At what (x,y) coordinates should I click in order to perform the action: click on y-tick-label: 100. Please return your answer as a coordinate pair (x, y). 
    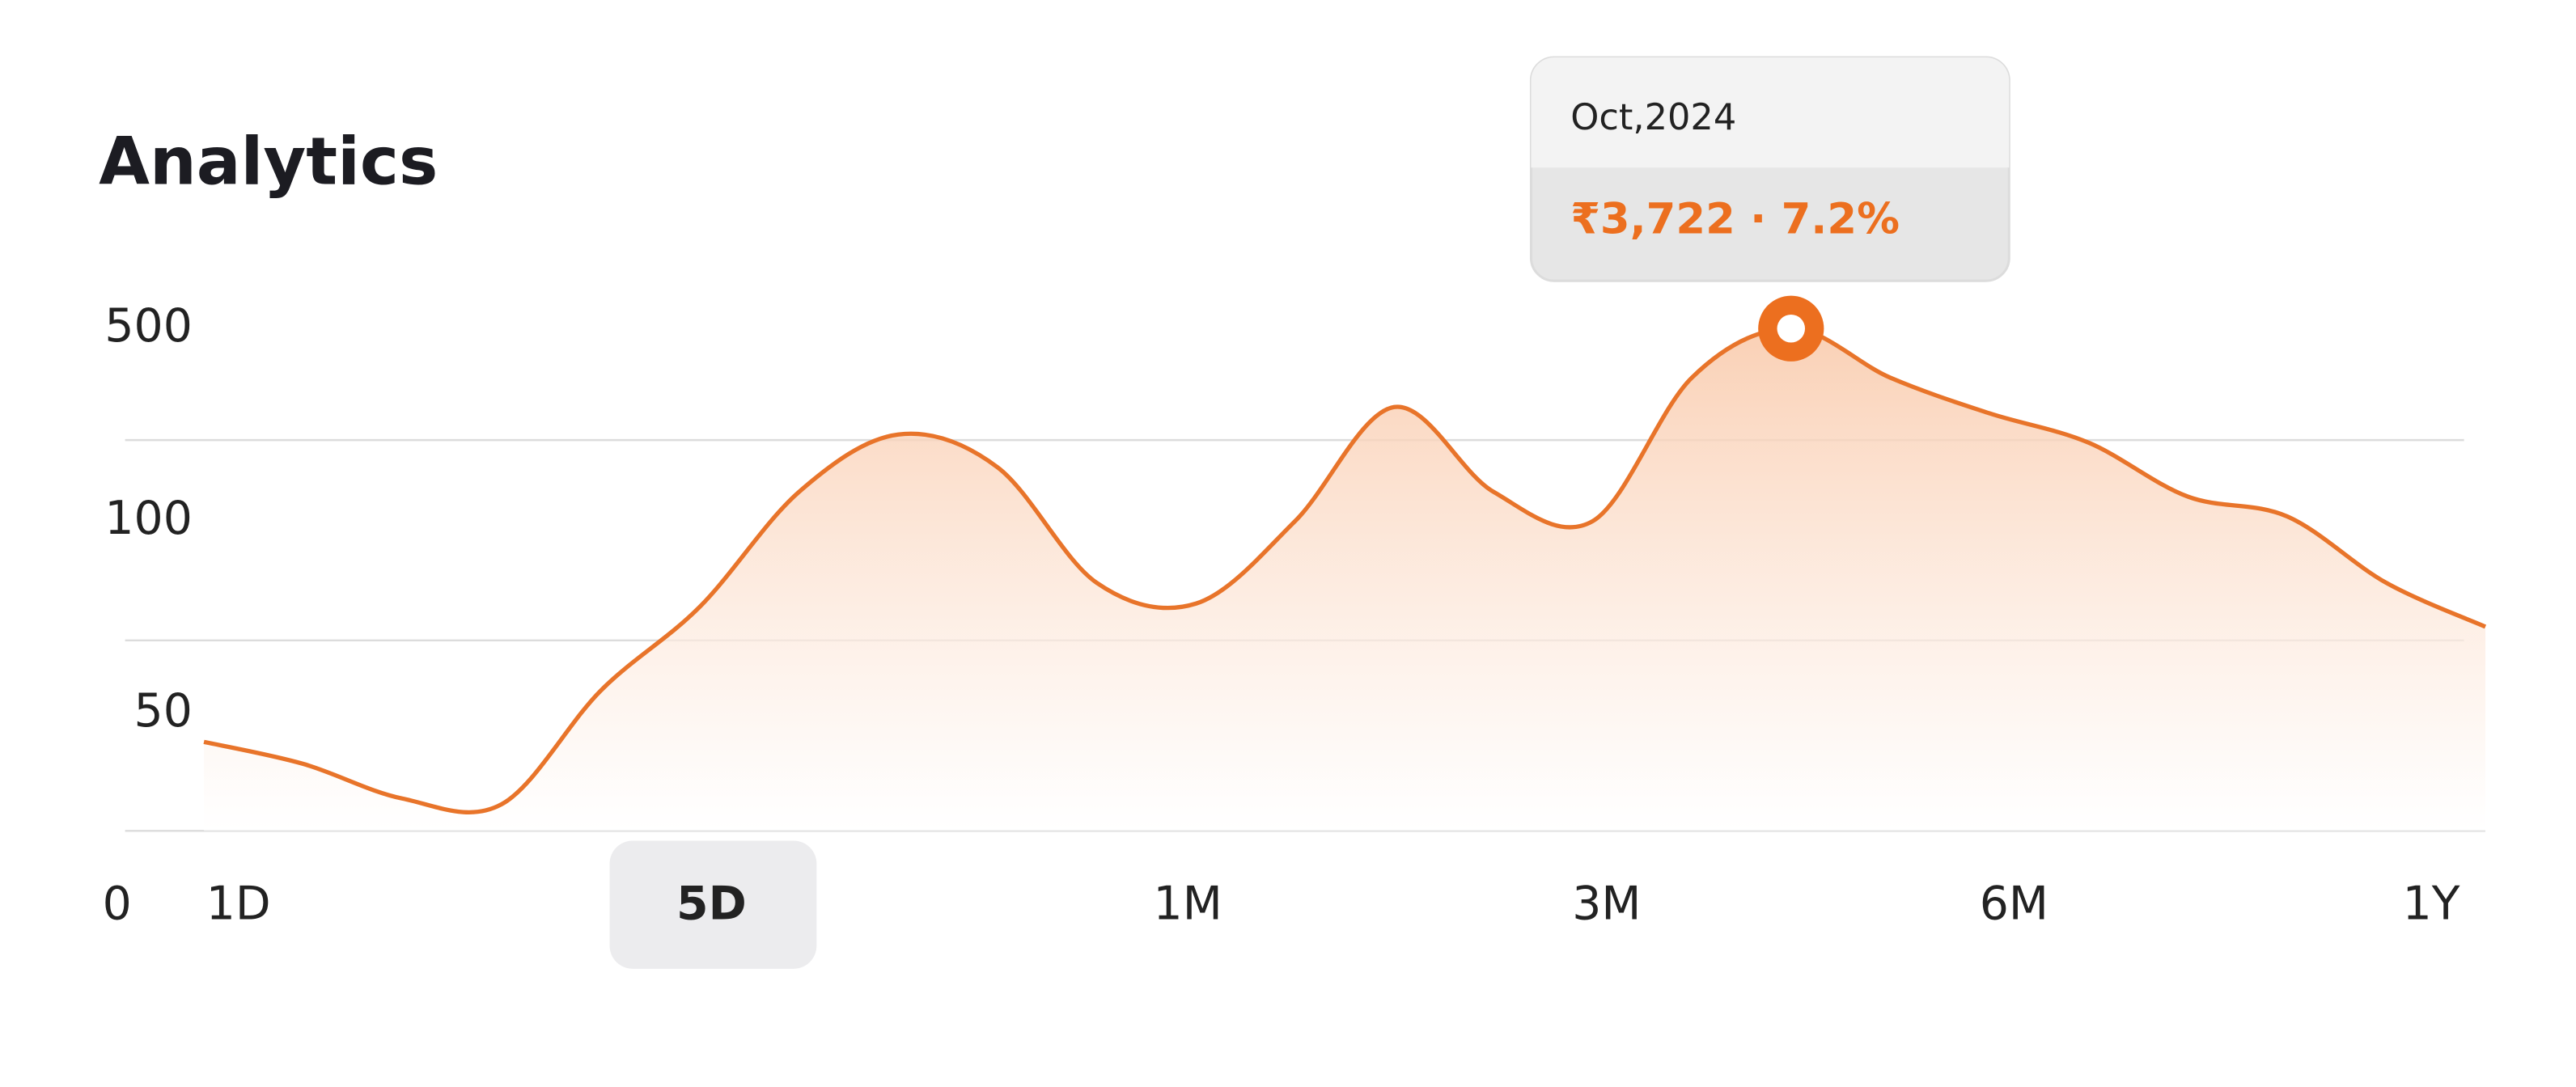
    Looking at the image, I should click on (148, 518).